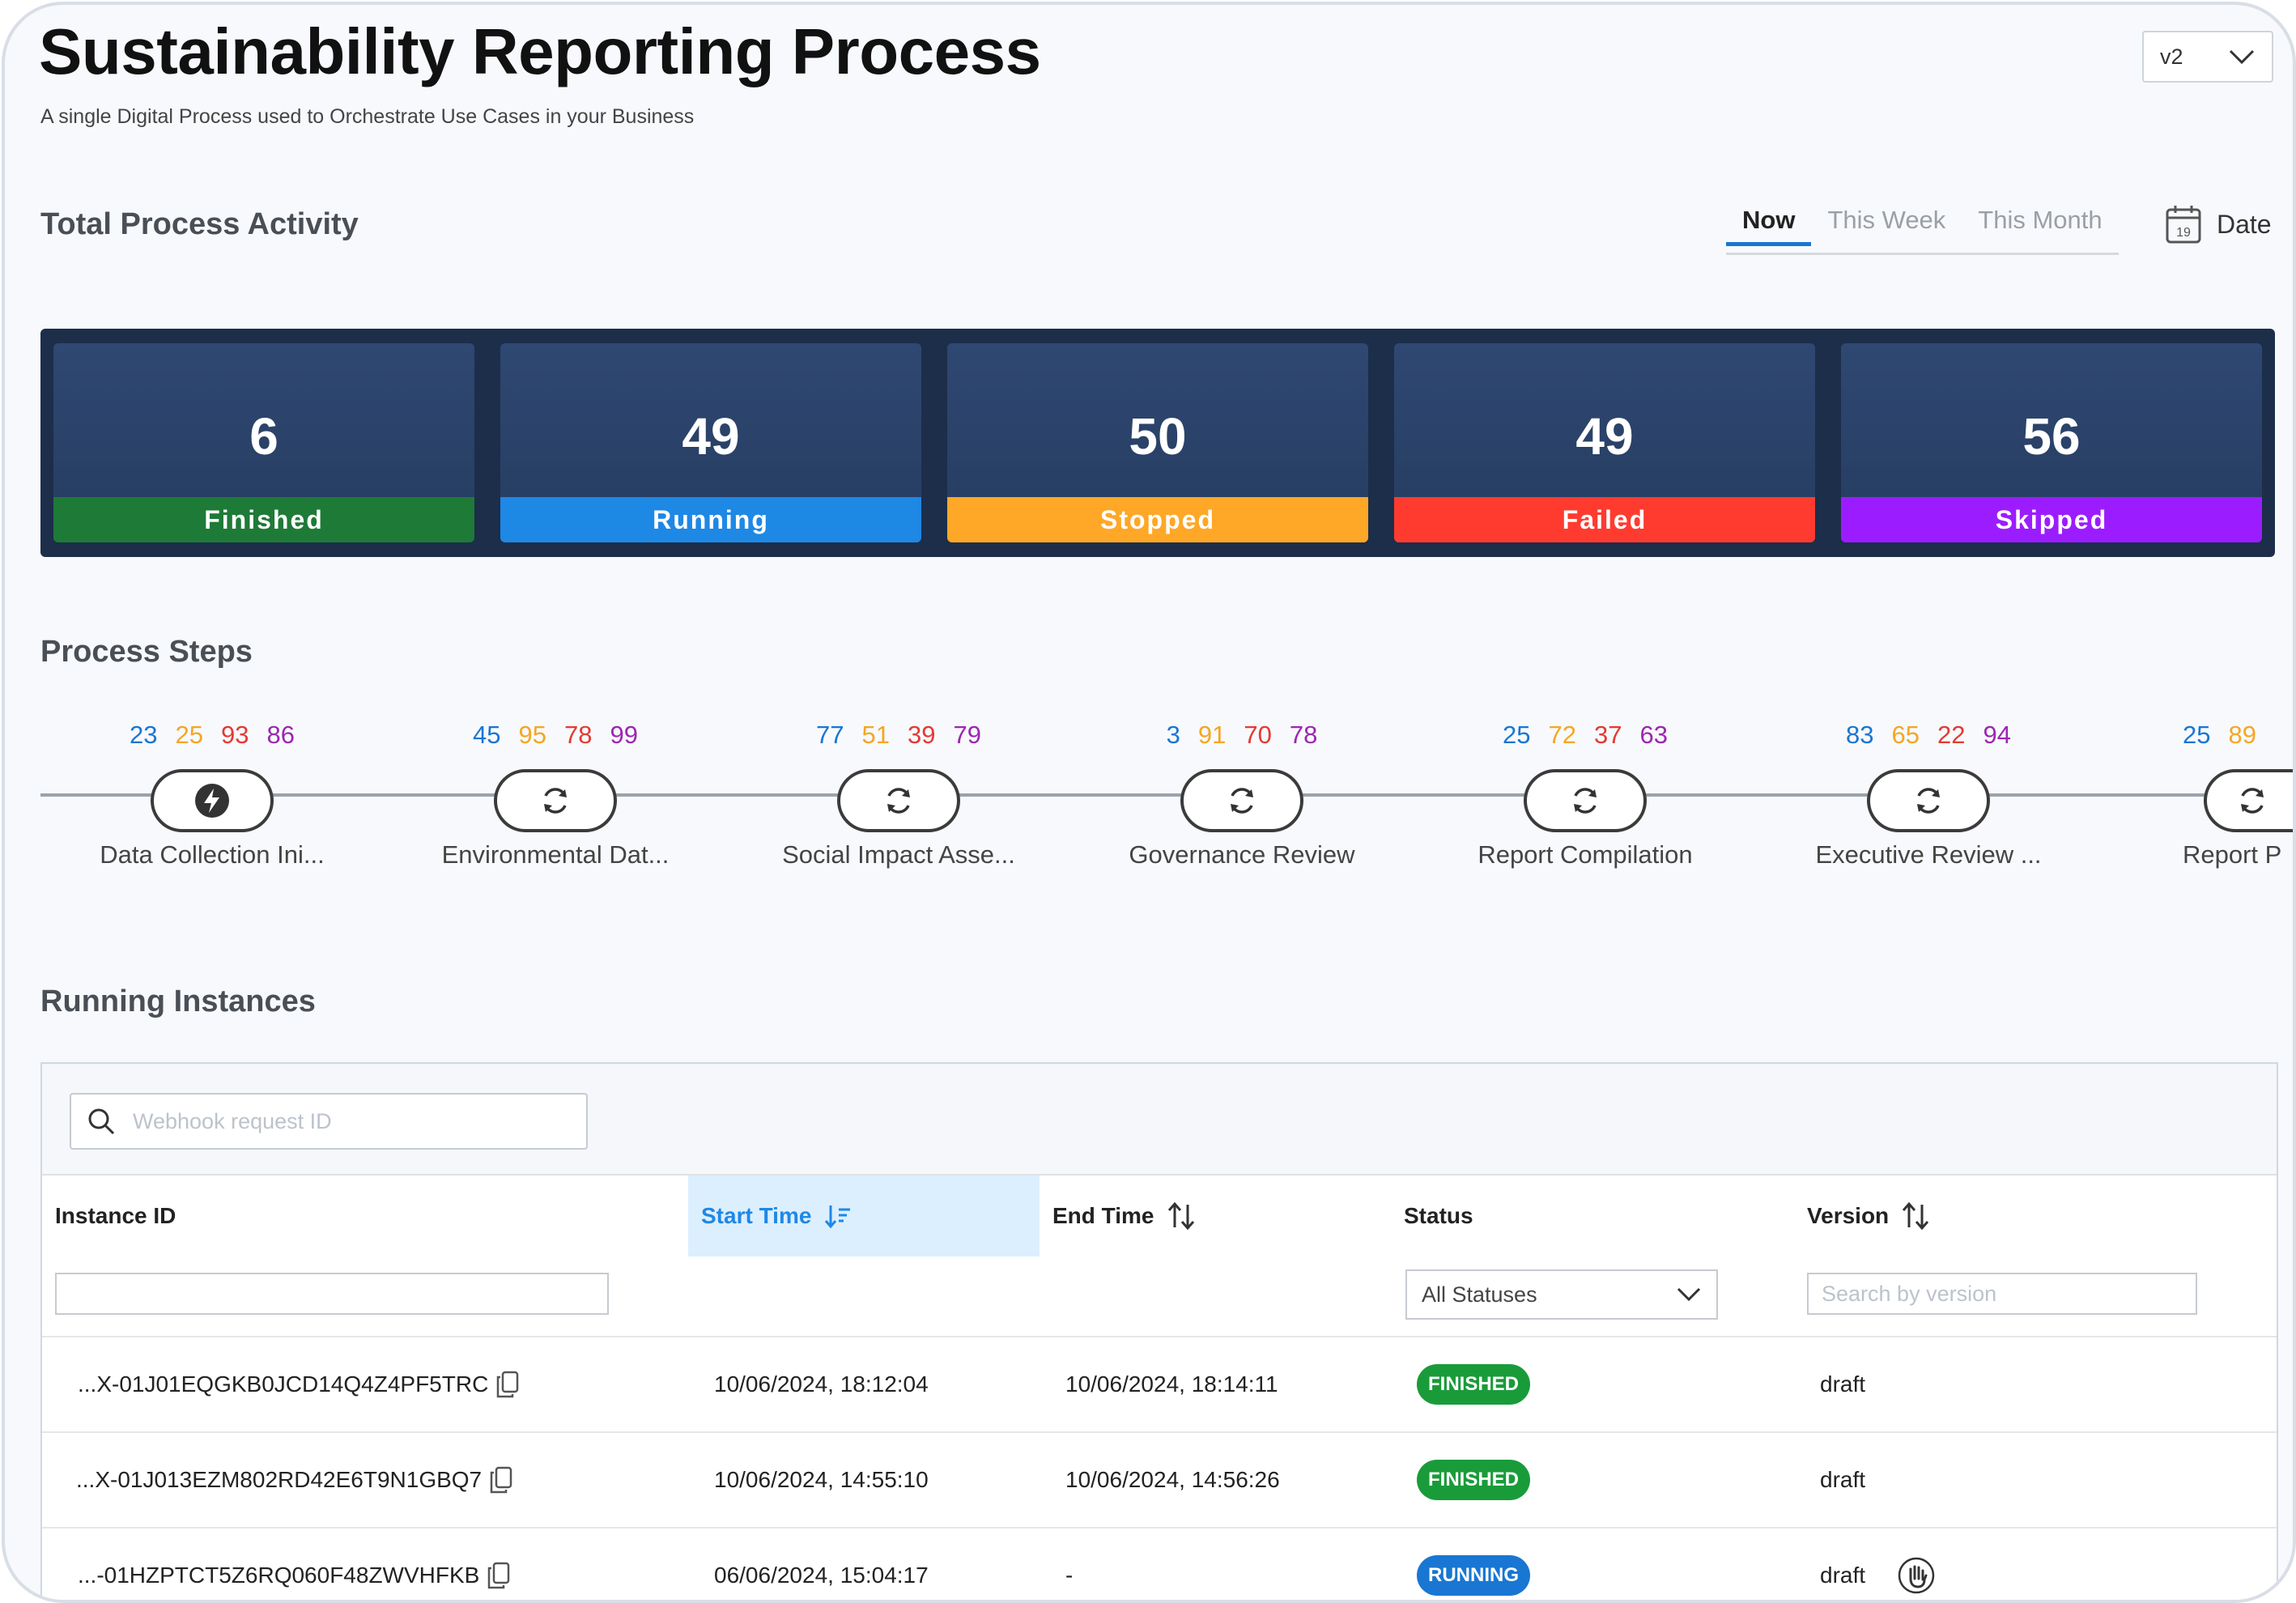 This screenshot has width=2296, height=1603. Describe the element at coordinates (263, 519) in the screenshot. I see `stat-label: Finished` at that location.